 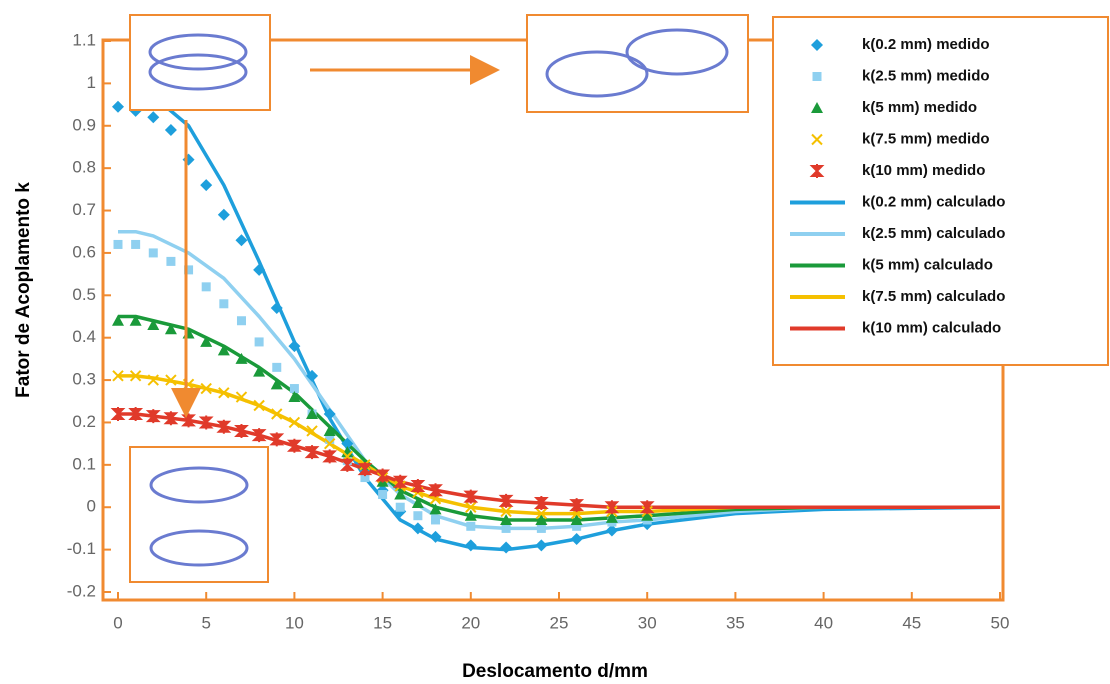 What do you see at coordinates (81, 590) in the screenshot?
I see `y-tick-label: -0.2` at bounding box center [81, 590].